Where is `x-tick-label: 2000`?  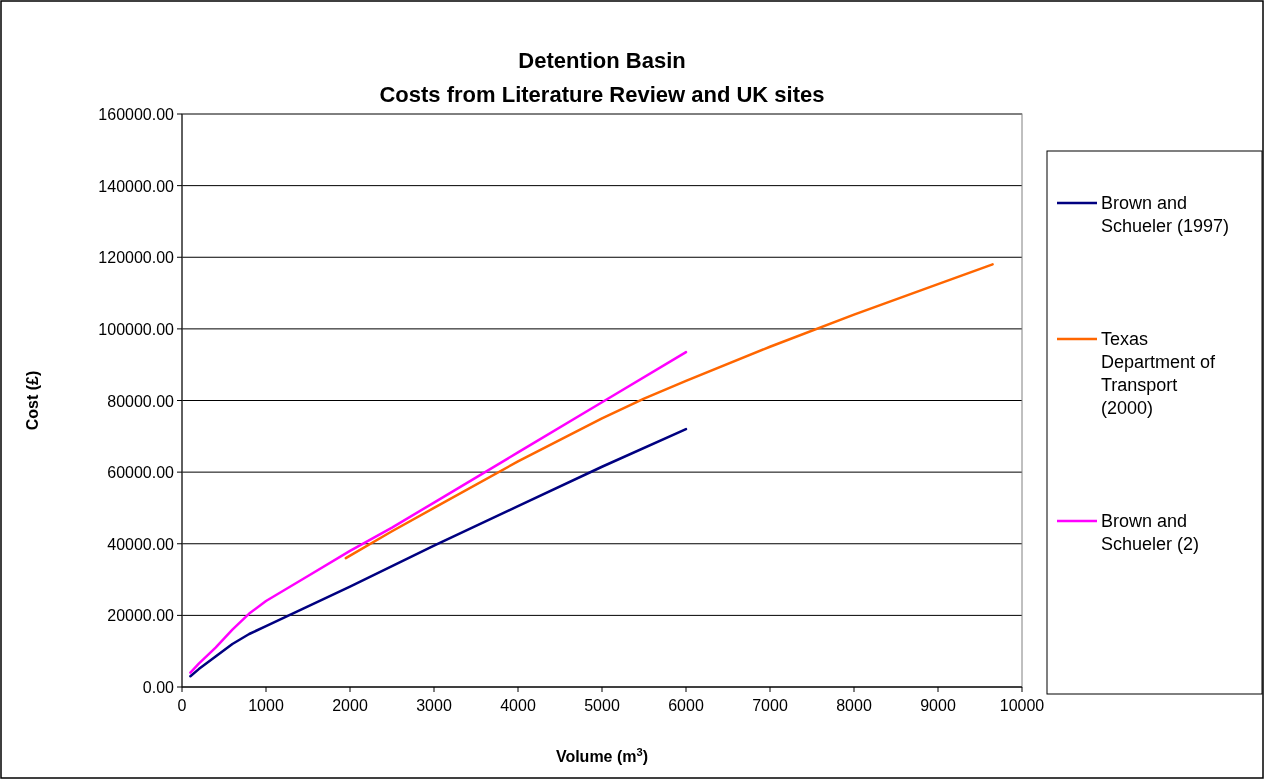 x-tick-label: 2000 is located at coordinates (350, 705).